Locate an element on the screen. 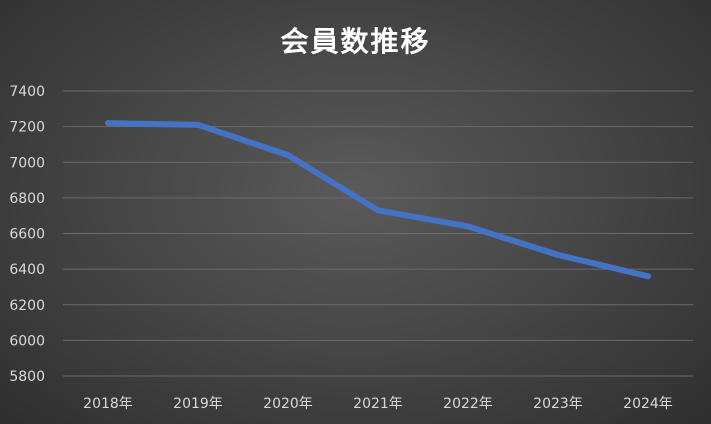 Image resolution: width=711 pixels, height=424 pixels. y-tick-label: 5800 is located at coordinates (27, 377).